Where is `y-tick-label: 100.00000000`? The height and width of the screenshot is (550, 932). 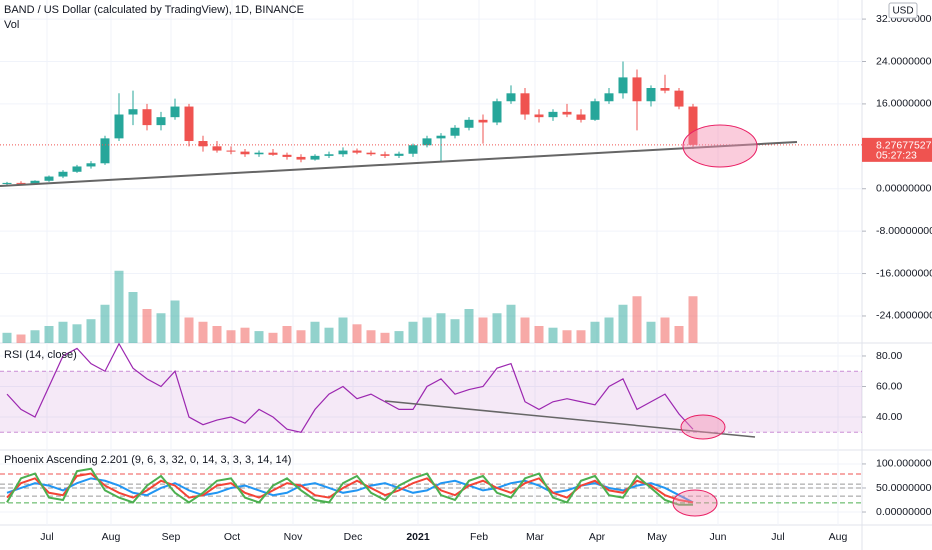
y-tick-label: 100.00000000 is located at coordinates (904, 464).